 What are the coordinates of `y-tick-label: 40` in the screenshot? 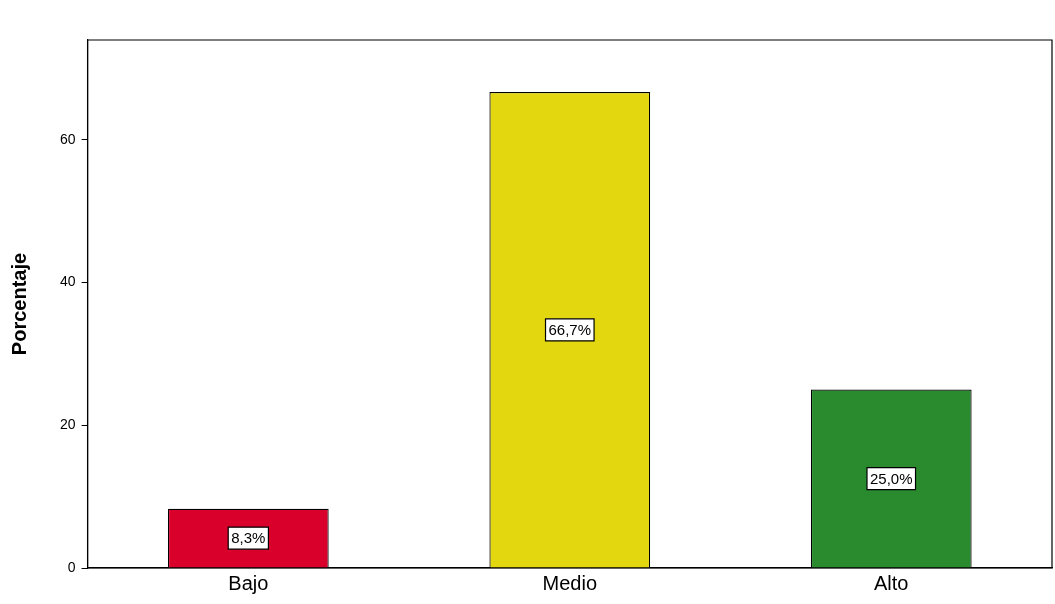 It's located at (67, 281).